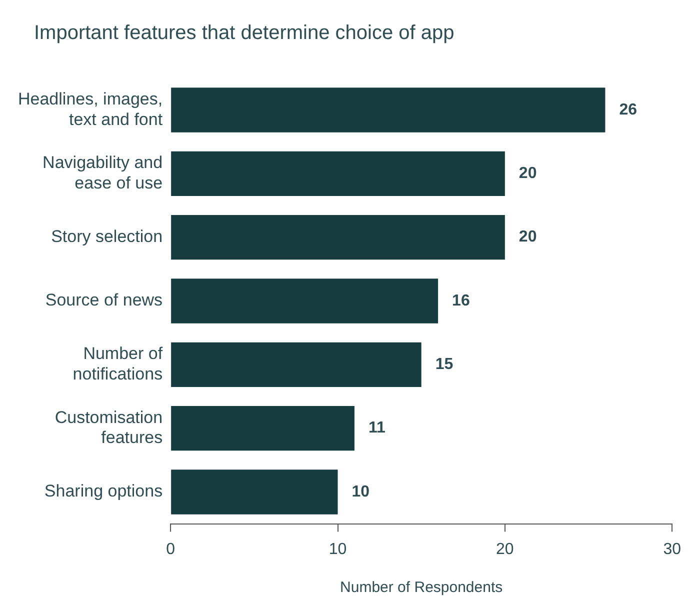  What do you see at coordinates (461, 301) in the screenshot?
I see `data-label: 16` at bounding box center [461, 301].